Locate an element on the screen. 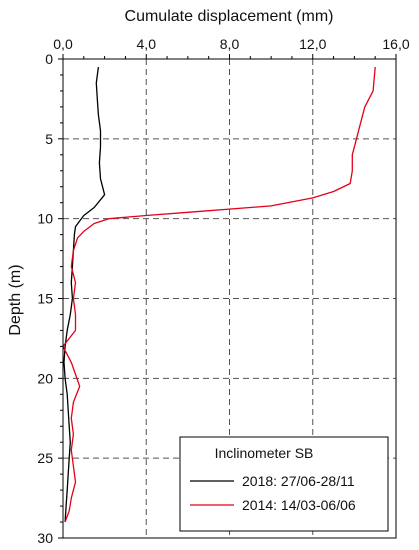 This screenshot has width=419, height=550. legend-box is located at coordinates (284, 484).